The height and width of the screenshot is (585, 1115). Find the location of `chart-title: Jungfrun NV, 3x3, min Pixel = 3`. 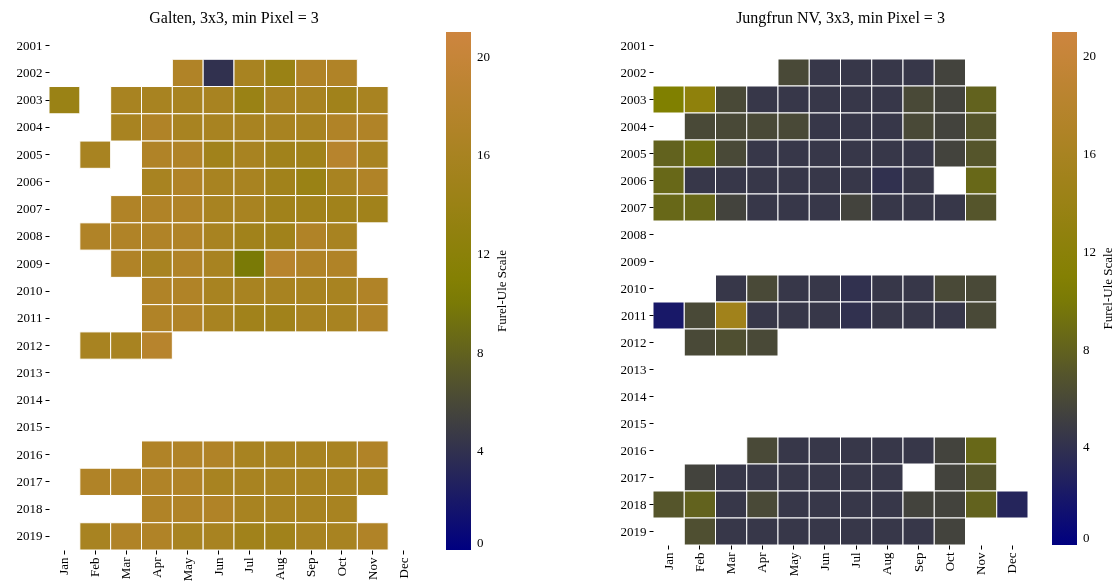

chart-title: Jungfrun NV, 3x3, min Pixel = 3 is located at coordinates (840, 18).